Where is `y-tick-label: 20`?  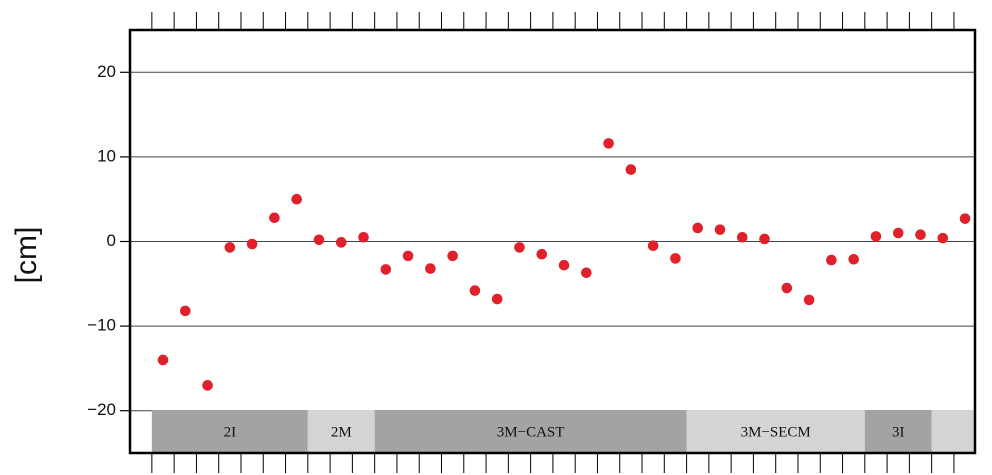 y-tick-label: 20 is located at coordinates (106, 71).